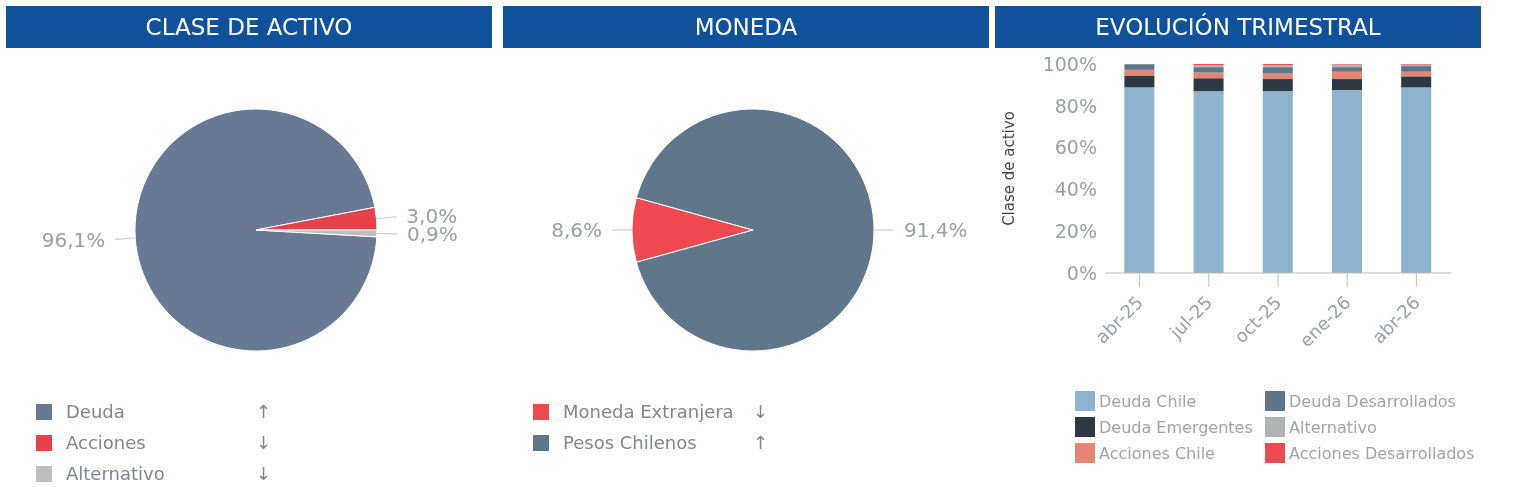 This screenshot has width=1513, height=487. I want to click on y-axis-title: Clase de activo, so click(1009, 168).